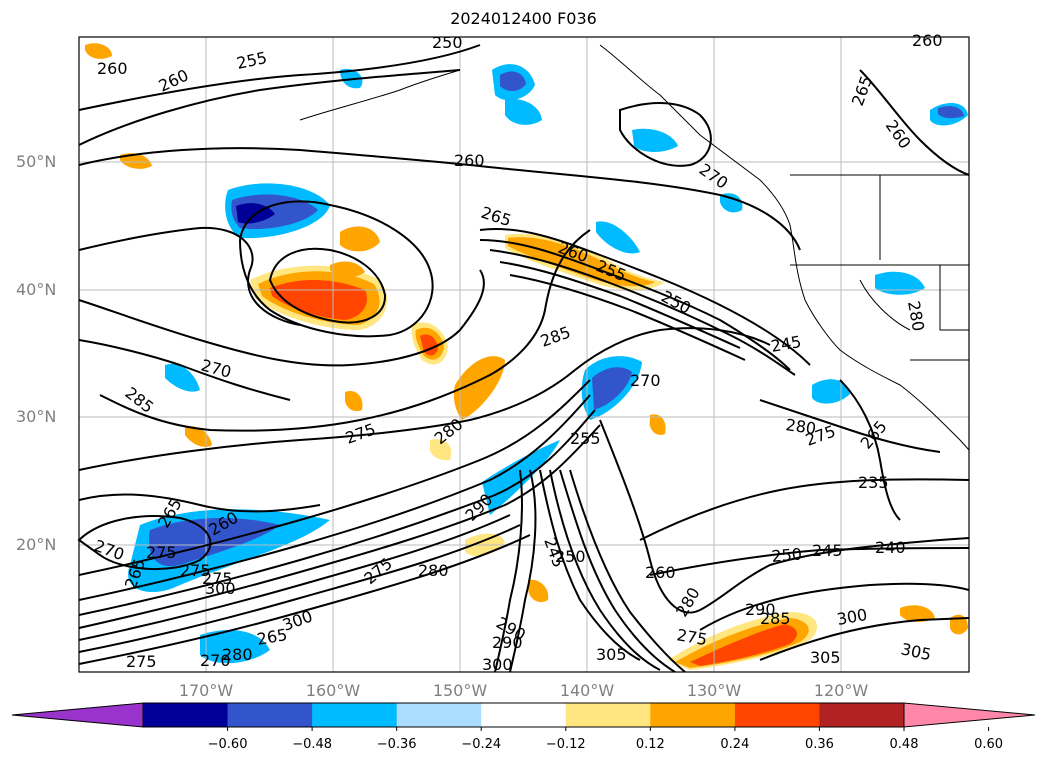 Image resolution: width=1047 pixels, height=765 pixels. What do you see at coordinates (650, 744) in the screenshot?
I see `colorbar-tick-label: 0.12` at bounding box center [650, 744].